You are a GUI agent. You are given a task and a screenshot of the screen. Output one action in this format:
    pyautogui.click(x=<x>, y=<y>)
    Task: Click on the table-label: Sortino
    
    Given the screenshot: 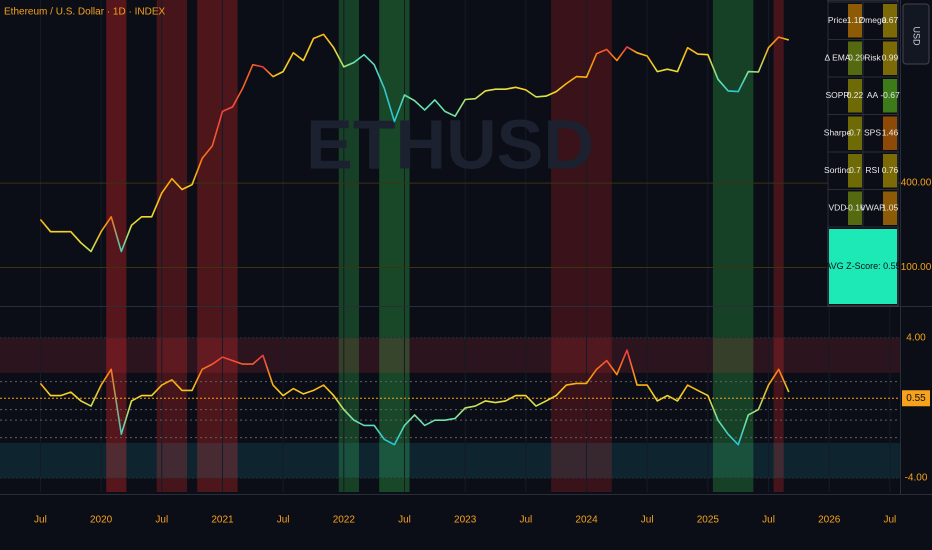 What is the action you would take?
    pyautogui.click(x=837, y=170)
    